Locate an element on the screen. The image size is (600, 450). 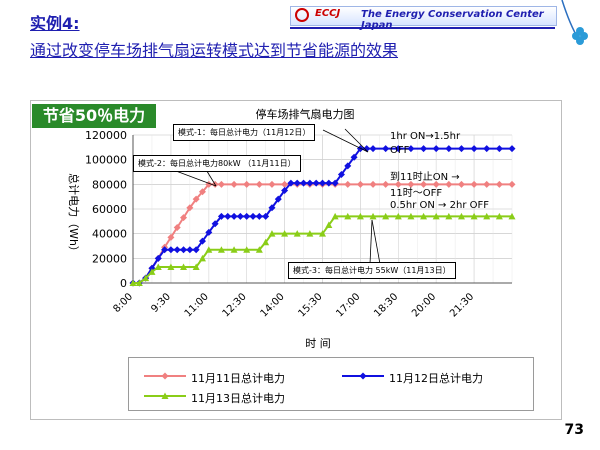
callout-lines is located at coordinates (274, 196).